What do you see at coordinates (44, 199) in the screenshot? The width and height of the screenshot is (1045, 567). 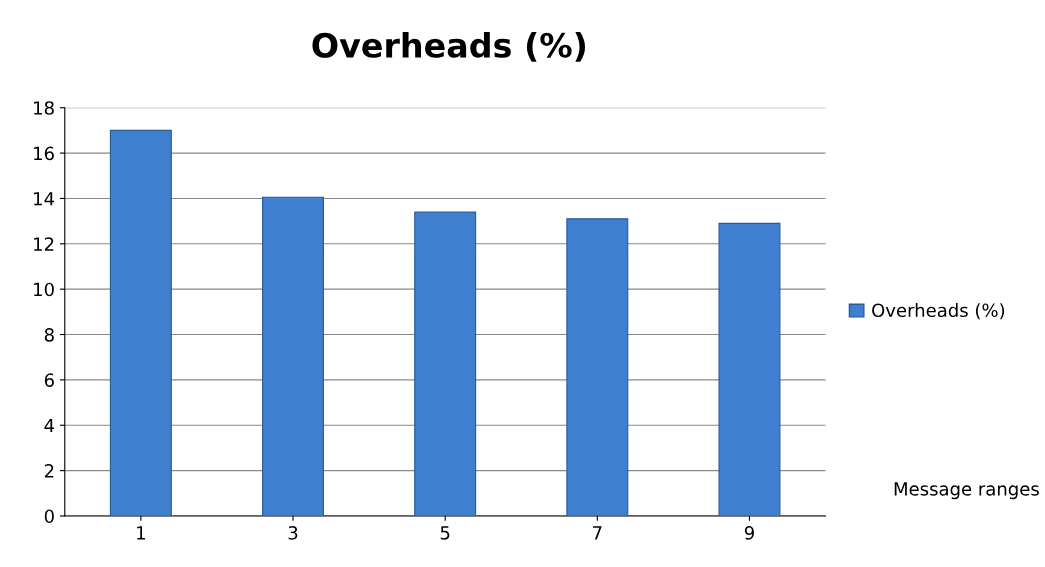 I see `y-tick-label: 14` at bounding box center [44, 199].